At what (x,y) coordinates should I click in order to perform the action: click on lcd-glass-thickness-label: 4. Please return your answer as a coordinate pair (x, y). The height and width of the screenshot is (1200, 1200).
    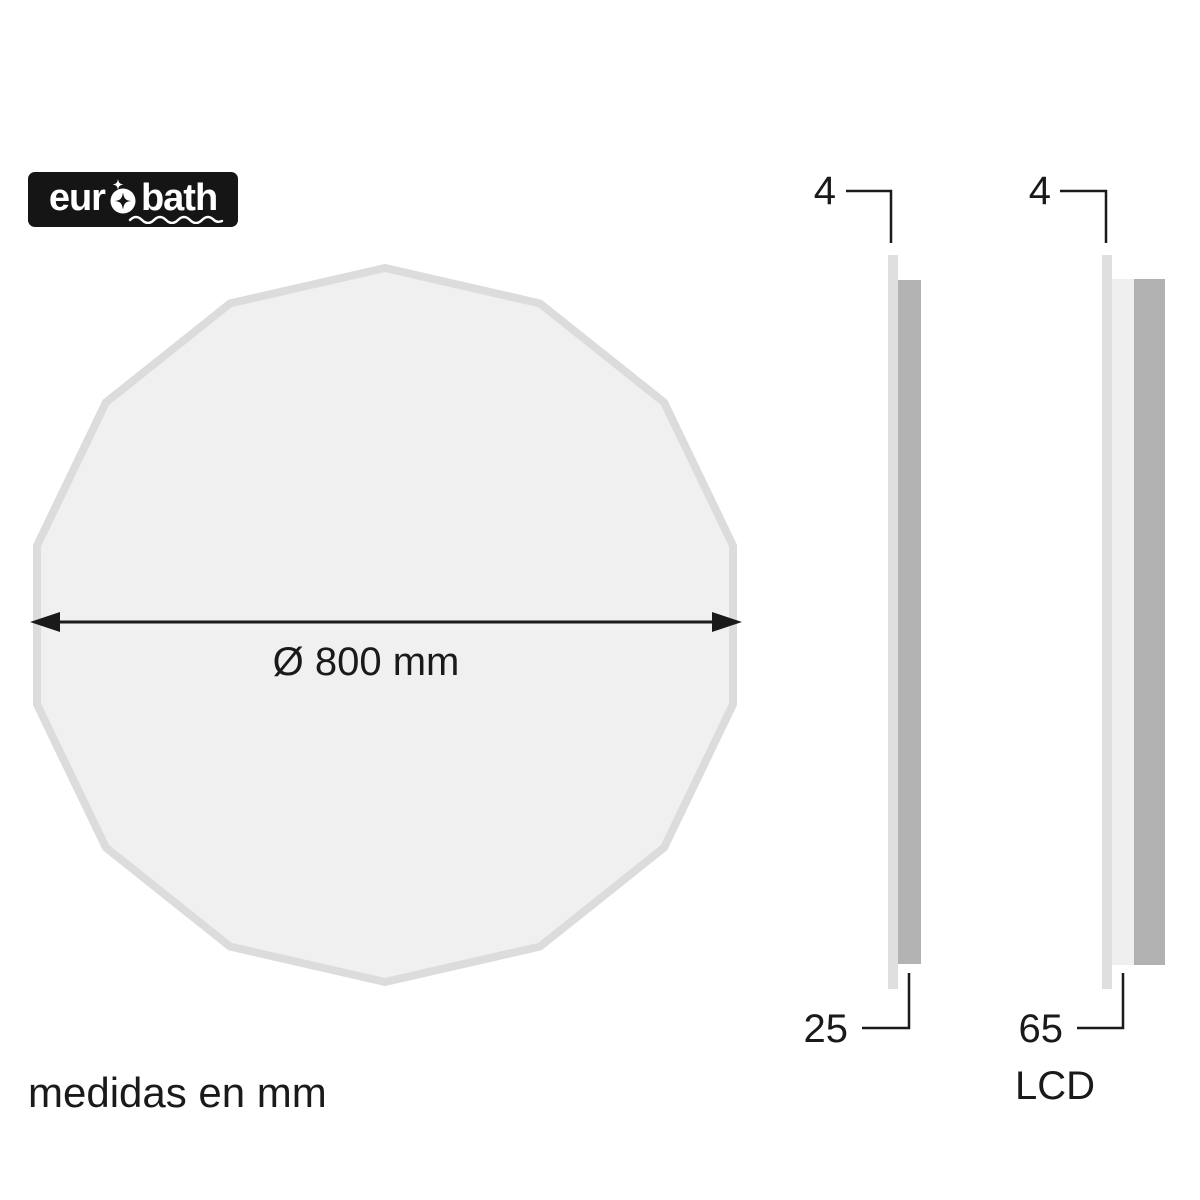
    Looking at the image, I should click on (1039, 191).